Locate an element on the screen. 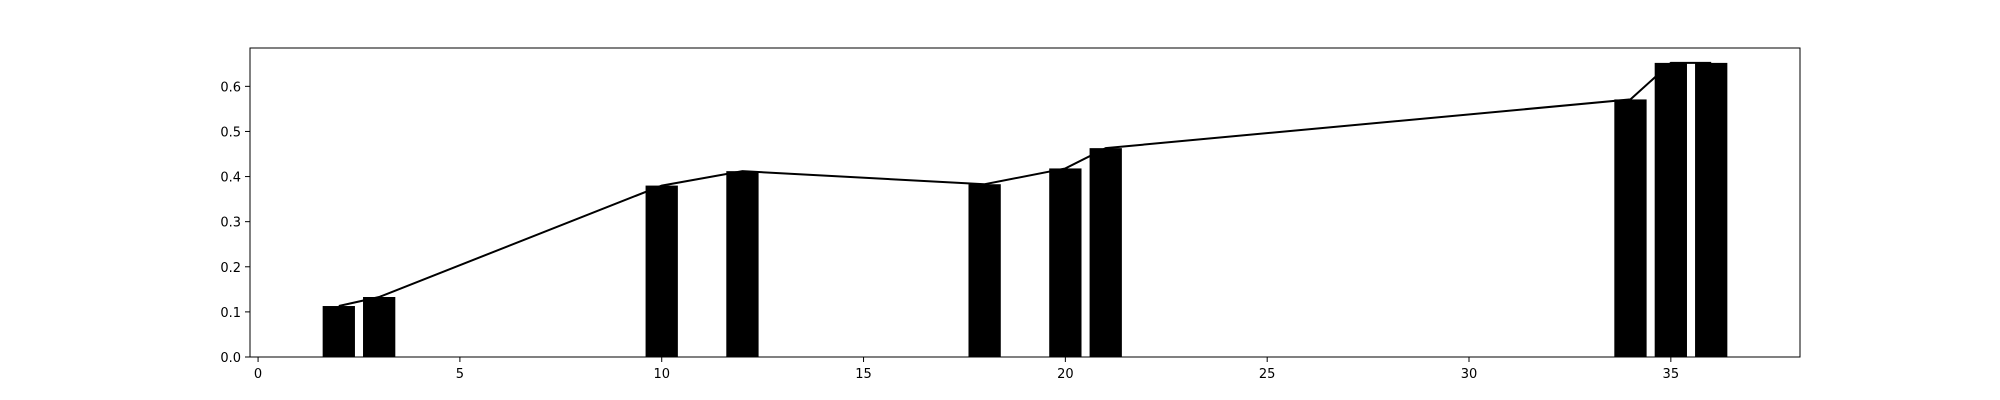 This screenshot has width=2000, height=400. y-tick-label: 0.1 is located at coordinates (230, 313).